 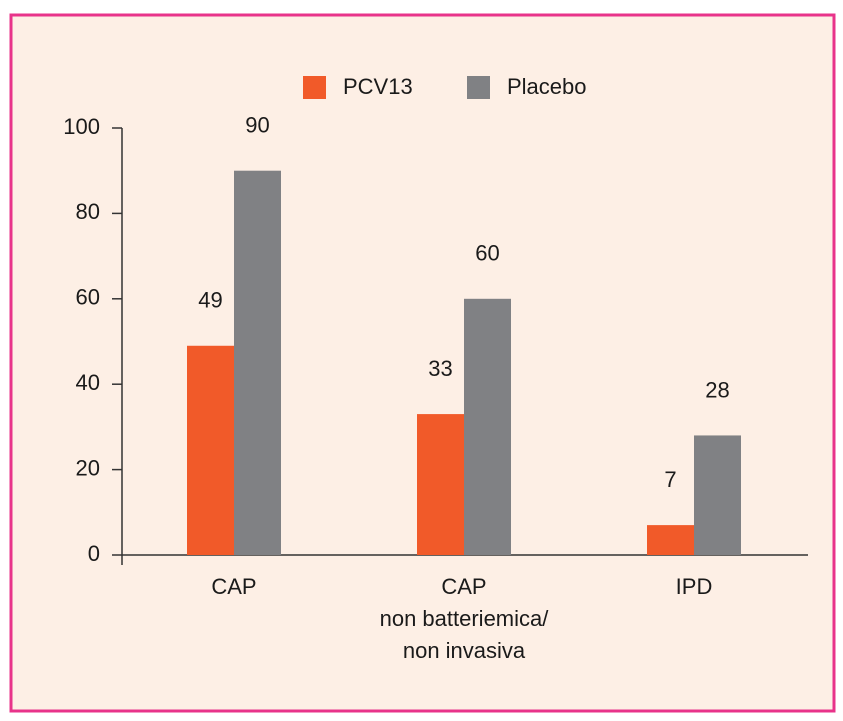 What do you see at coordinates (88, 467) in the screenshot?
I see `y-tick-label: 20` at bounding box center [88, 467].